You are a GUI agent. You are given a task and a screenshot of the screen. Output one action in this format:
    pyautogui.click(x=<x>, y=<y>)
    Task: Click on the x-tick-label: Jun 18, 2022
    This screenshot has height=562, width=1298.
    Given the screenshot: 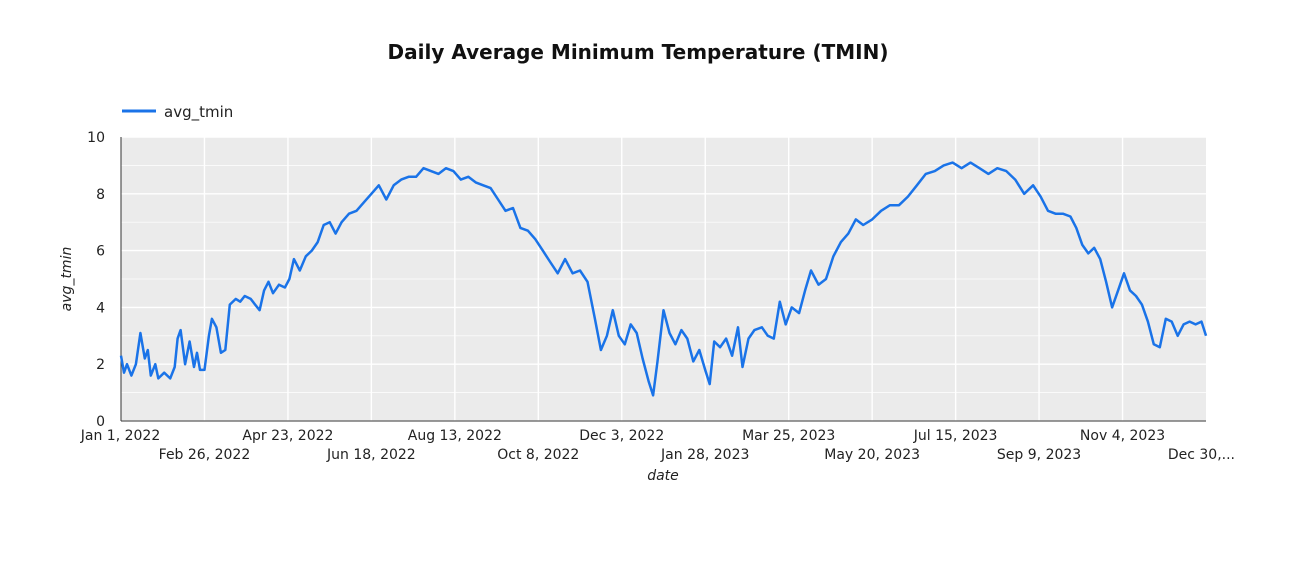 What is the action you would take?
    pyautogui.click(x=371, y=455)
    